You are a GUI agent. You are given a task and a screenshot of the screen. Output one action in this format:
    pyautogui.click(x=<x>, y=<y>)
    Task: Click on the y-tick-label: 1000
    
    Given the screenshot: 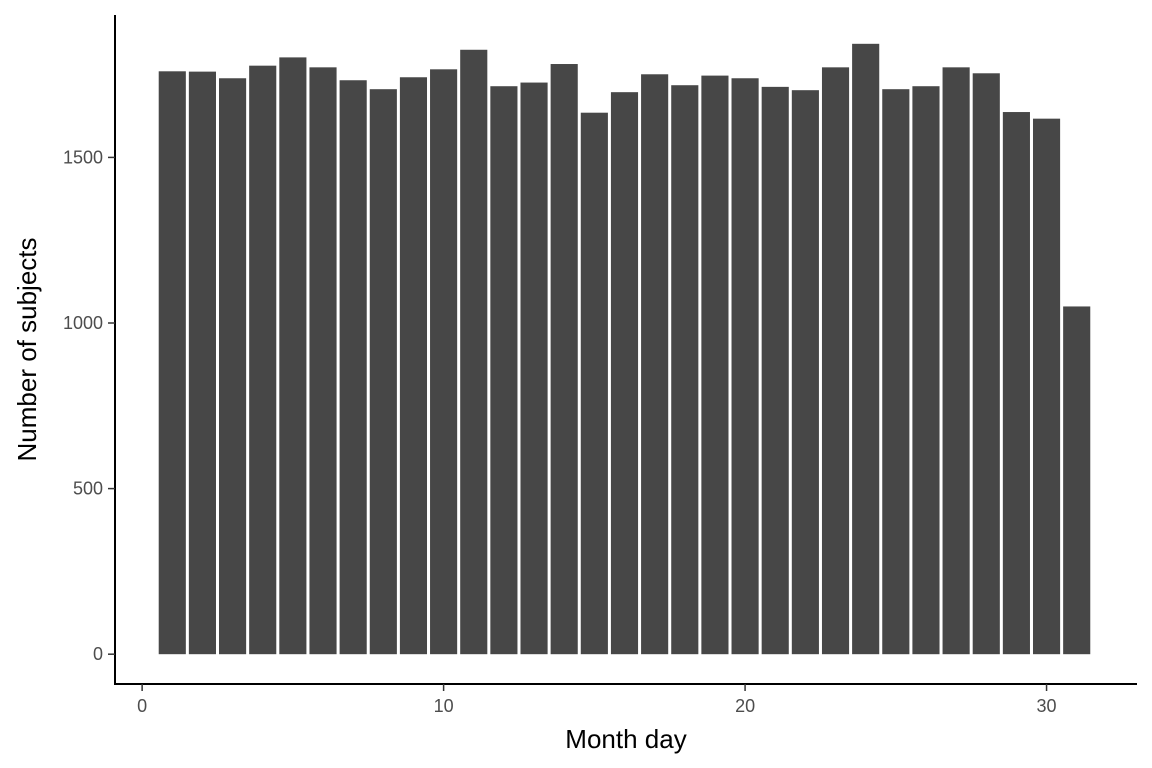 What is the action you would take?
    pyautogui.click(x=83, y=323)
    